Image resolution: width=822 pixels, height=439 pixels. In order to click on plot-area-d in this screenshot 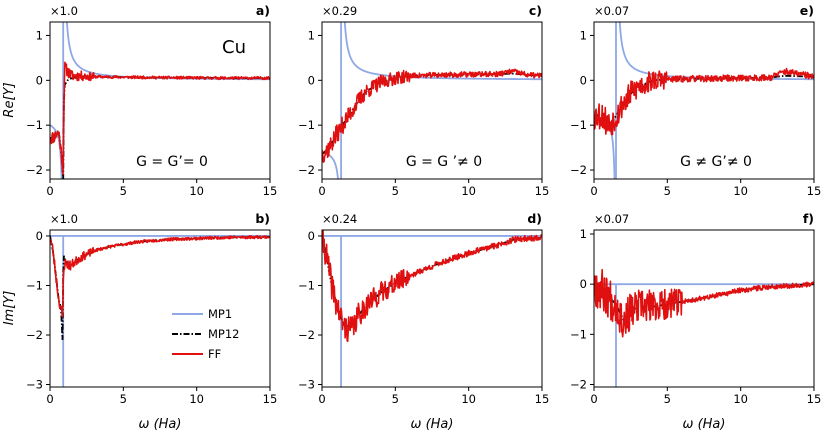, I will do `click(432, 308)`.